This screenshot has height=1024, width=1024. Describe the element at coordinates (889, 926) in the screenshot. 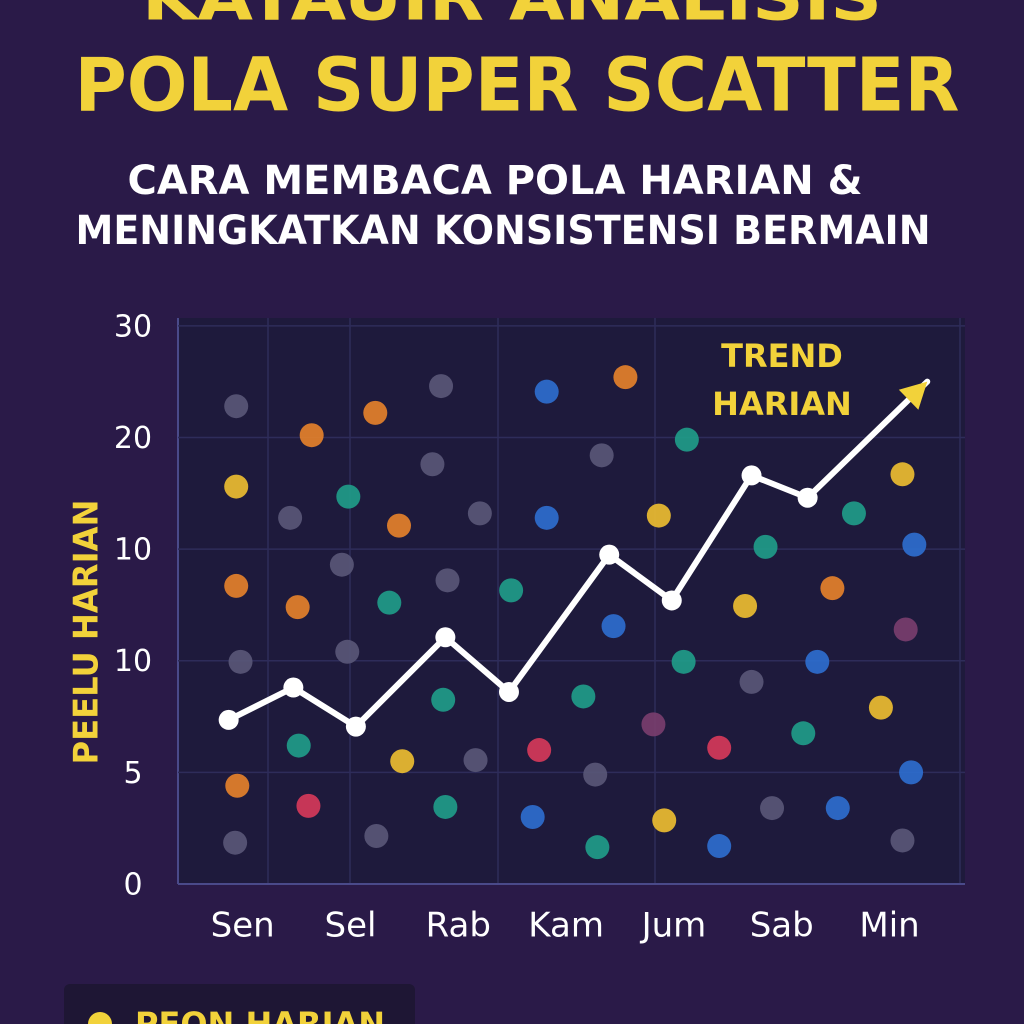

I see `x-tick-label: Min` at that location.